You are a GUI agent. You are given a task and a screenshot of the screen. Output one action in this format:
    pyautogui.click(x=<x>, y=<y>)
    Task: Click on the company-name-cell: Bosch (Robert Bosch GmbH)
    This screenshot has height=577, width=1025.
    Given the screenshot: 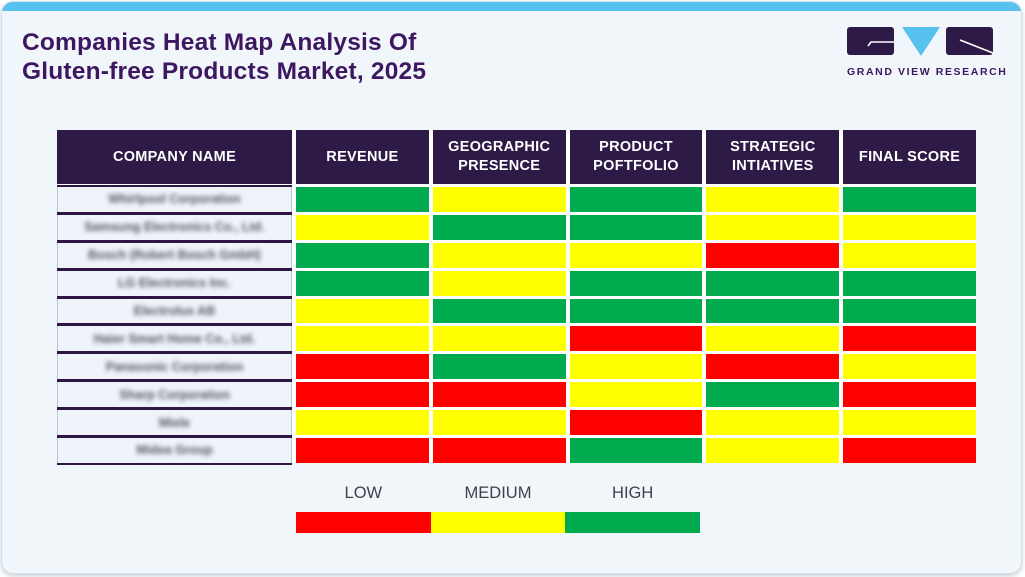 What is the action you would take?
    pyautogui.click(x=174, y=255)
    